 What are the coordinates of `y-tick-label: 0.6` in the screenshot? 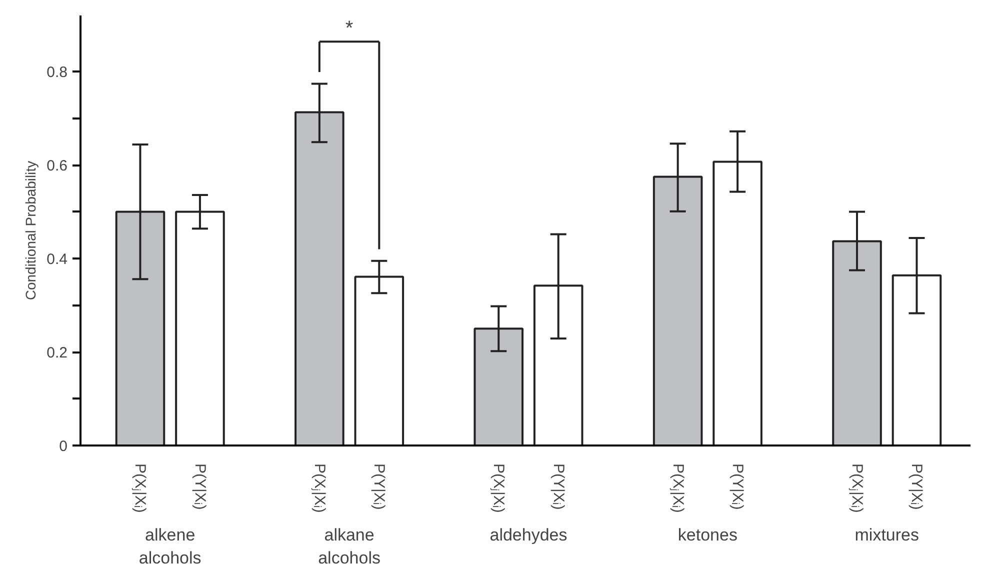 It's located at (57, 166).